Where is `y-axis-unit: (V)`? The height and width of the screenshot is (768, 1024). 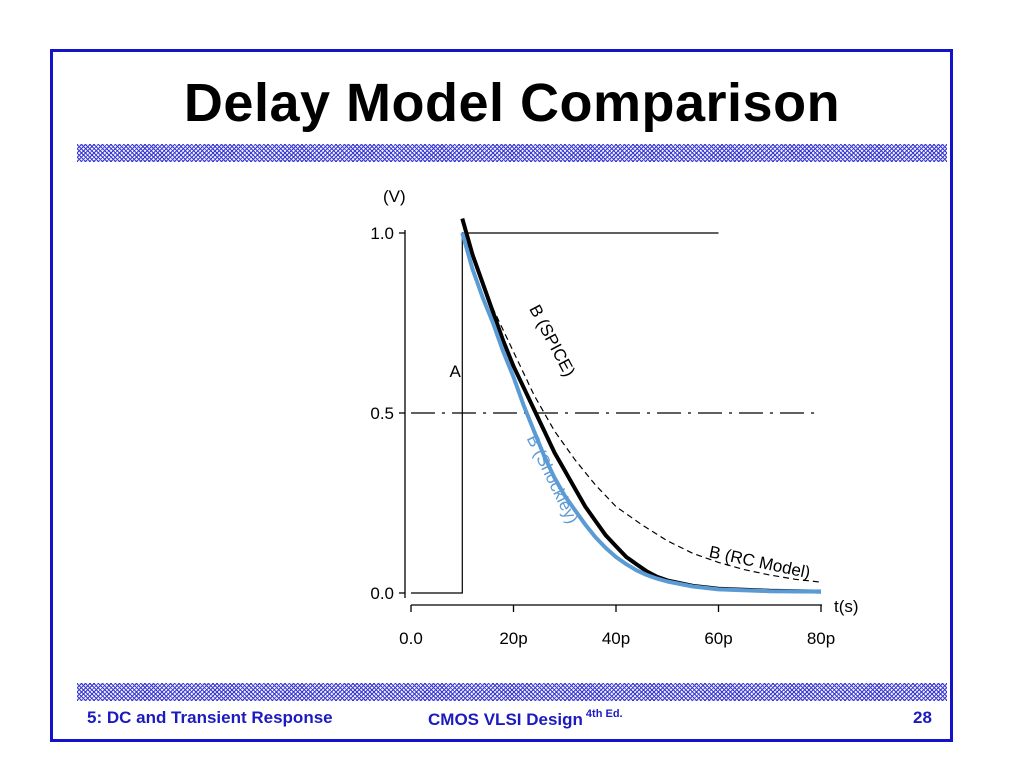
y-axis-unit: (V) is located at coordinates (394, 196).